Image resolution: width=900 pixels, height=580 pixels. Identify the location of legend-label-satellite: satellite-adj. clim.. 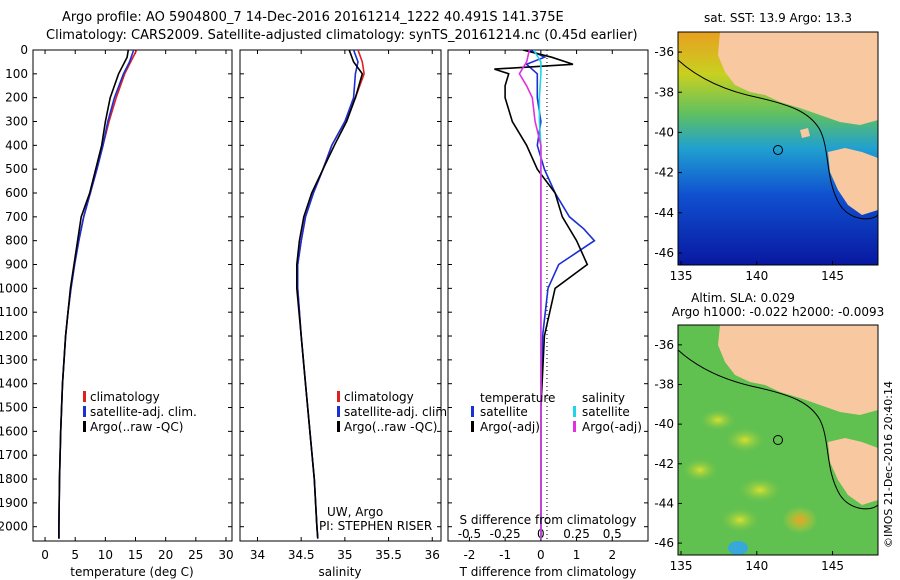
(397, 412).